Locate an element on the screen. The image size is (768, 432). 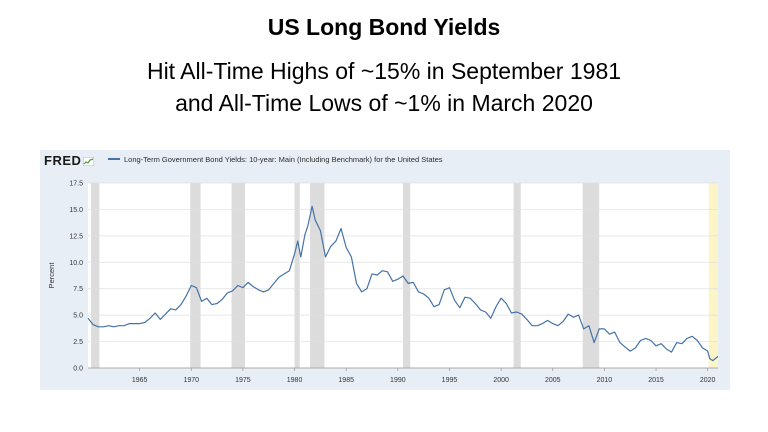
x-tick-label: 1970 is located at coordinates (191, 380).